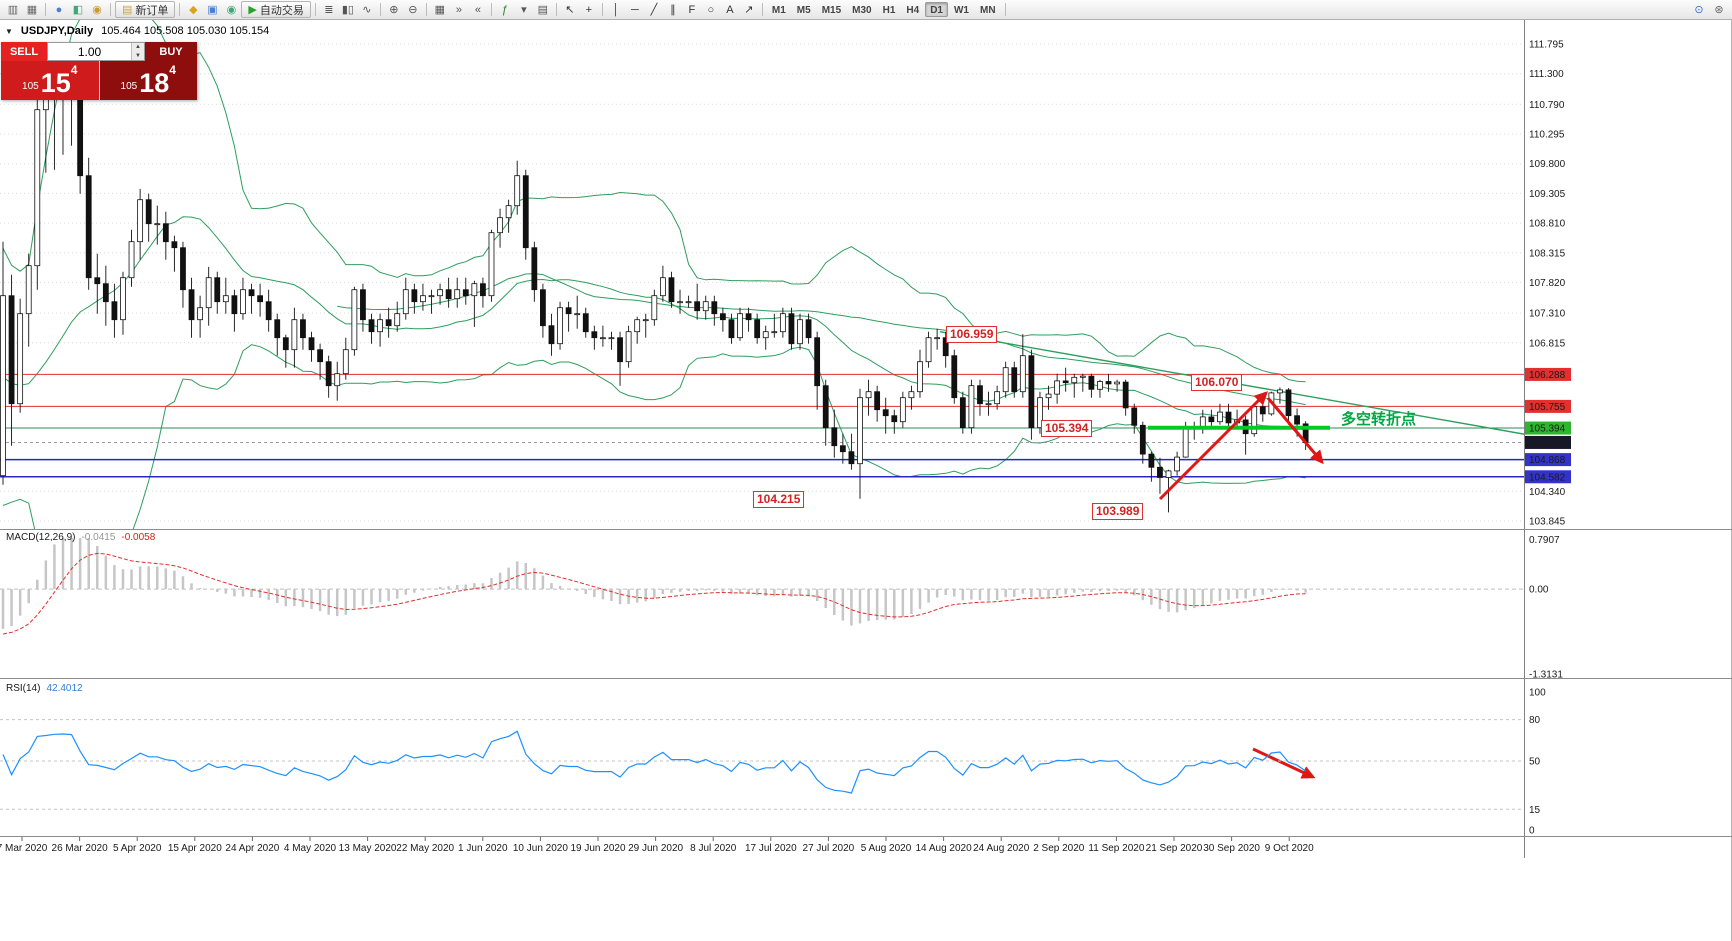  I want to click on date-tick-label: 24 Apr 2020, so click(252, 848).